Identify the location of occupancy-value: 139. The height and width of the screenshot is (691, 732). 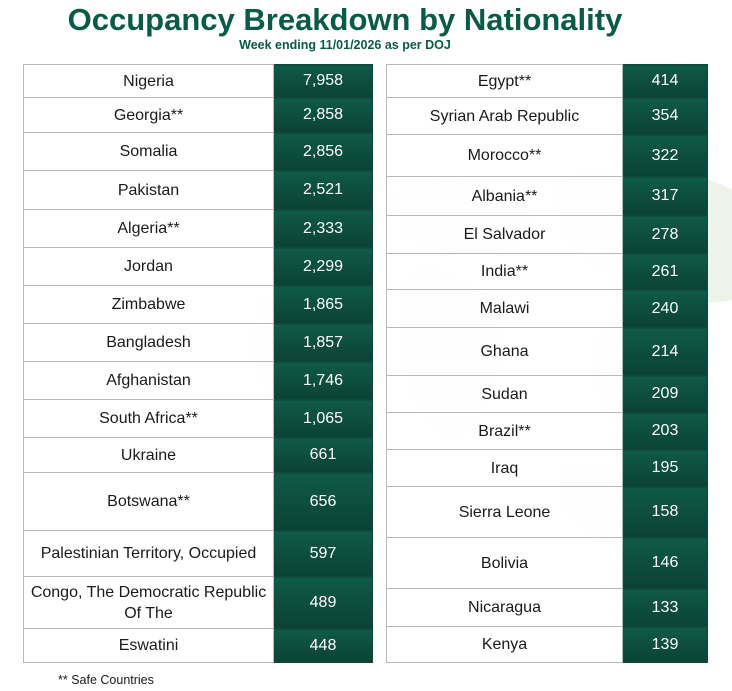
(665, 644).